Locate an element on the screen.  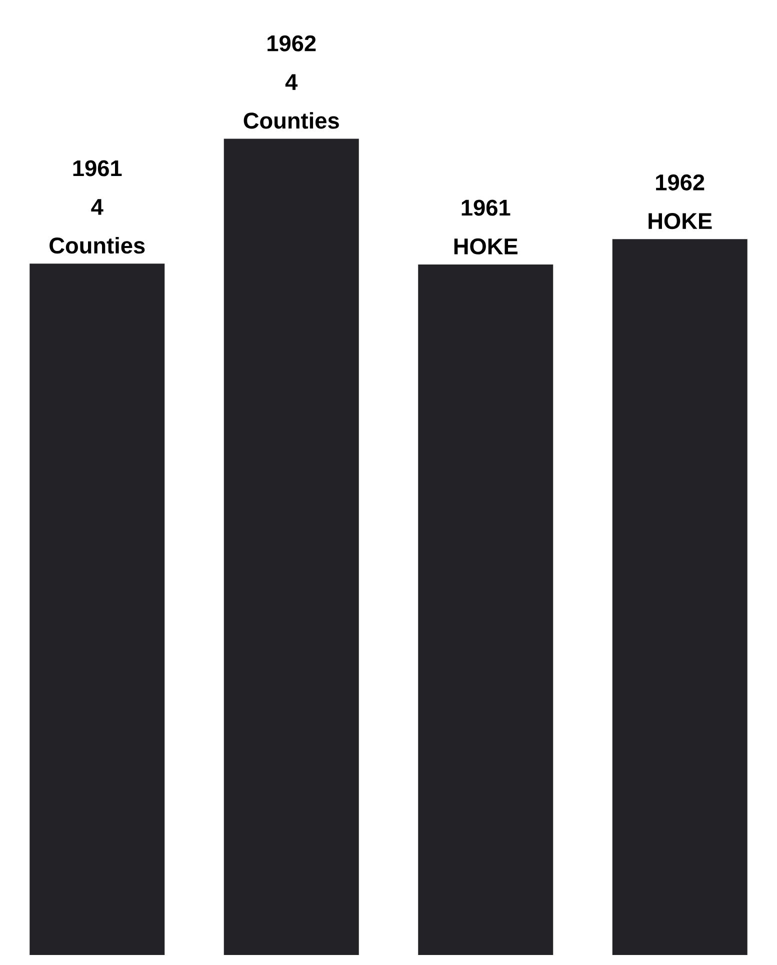
x-tick-label: 1962 HOKE is located at coordinates (680, 202).